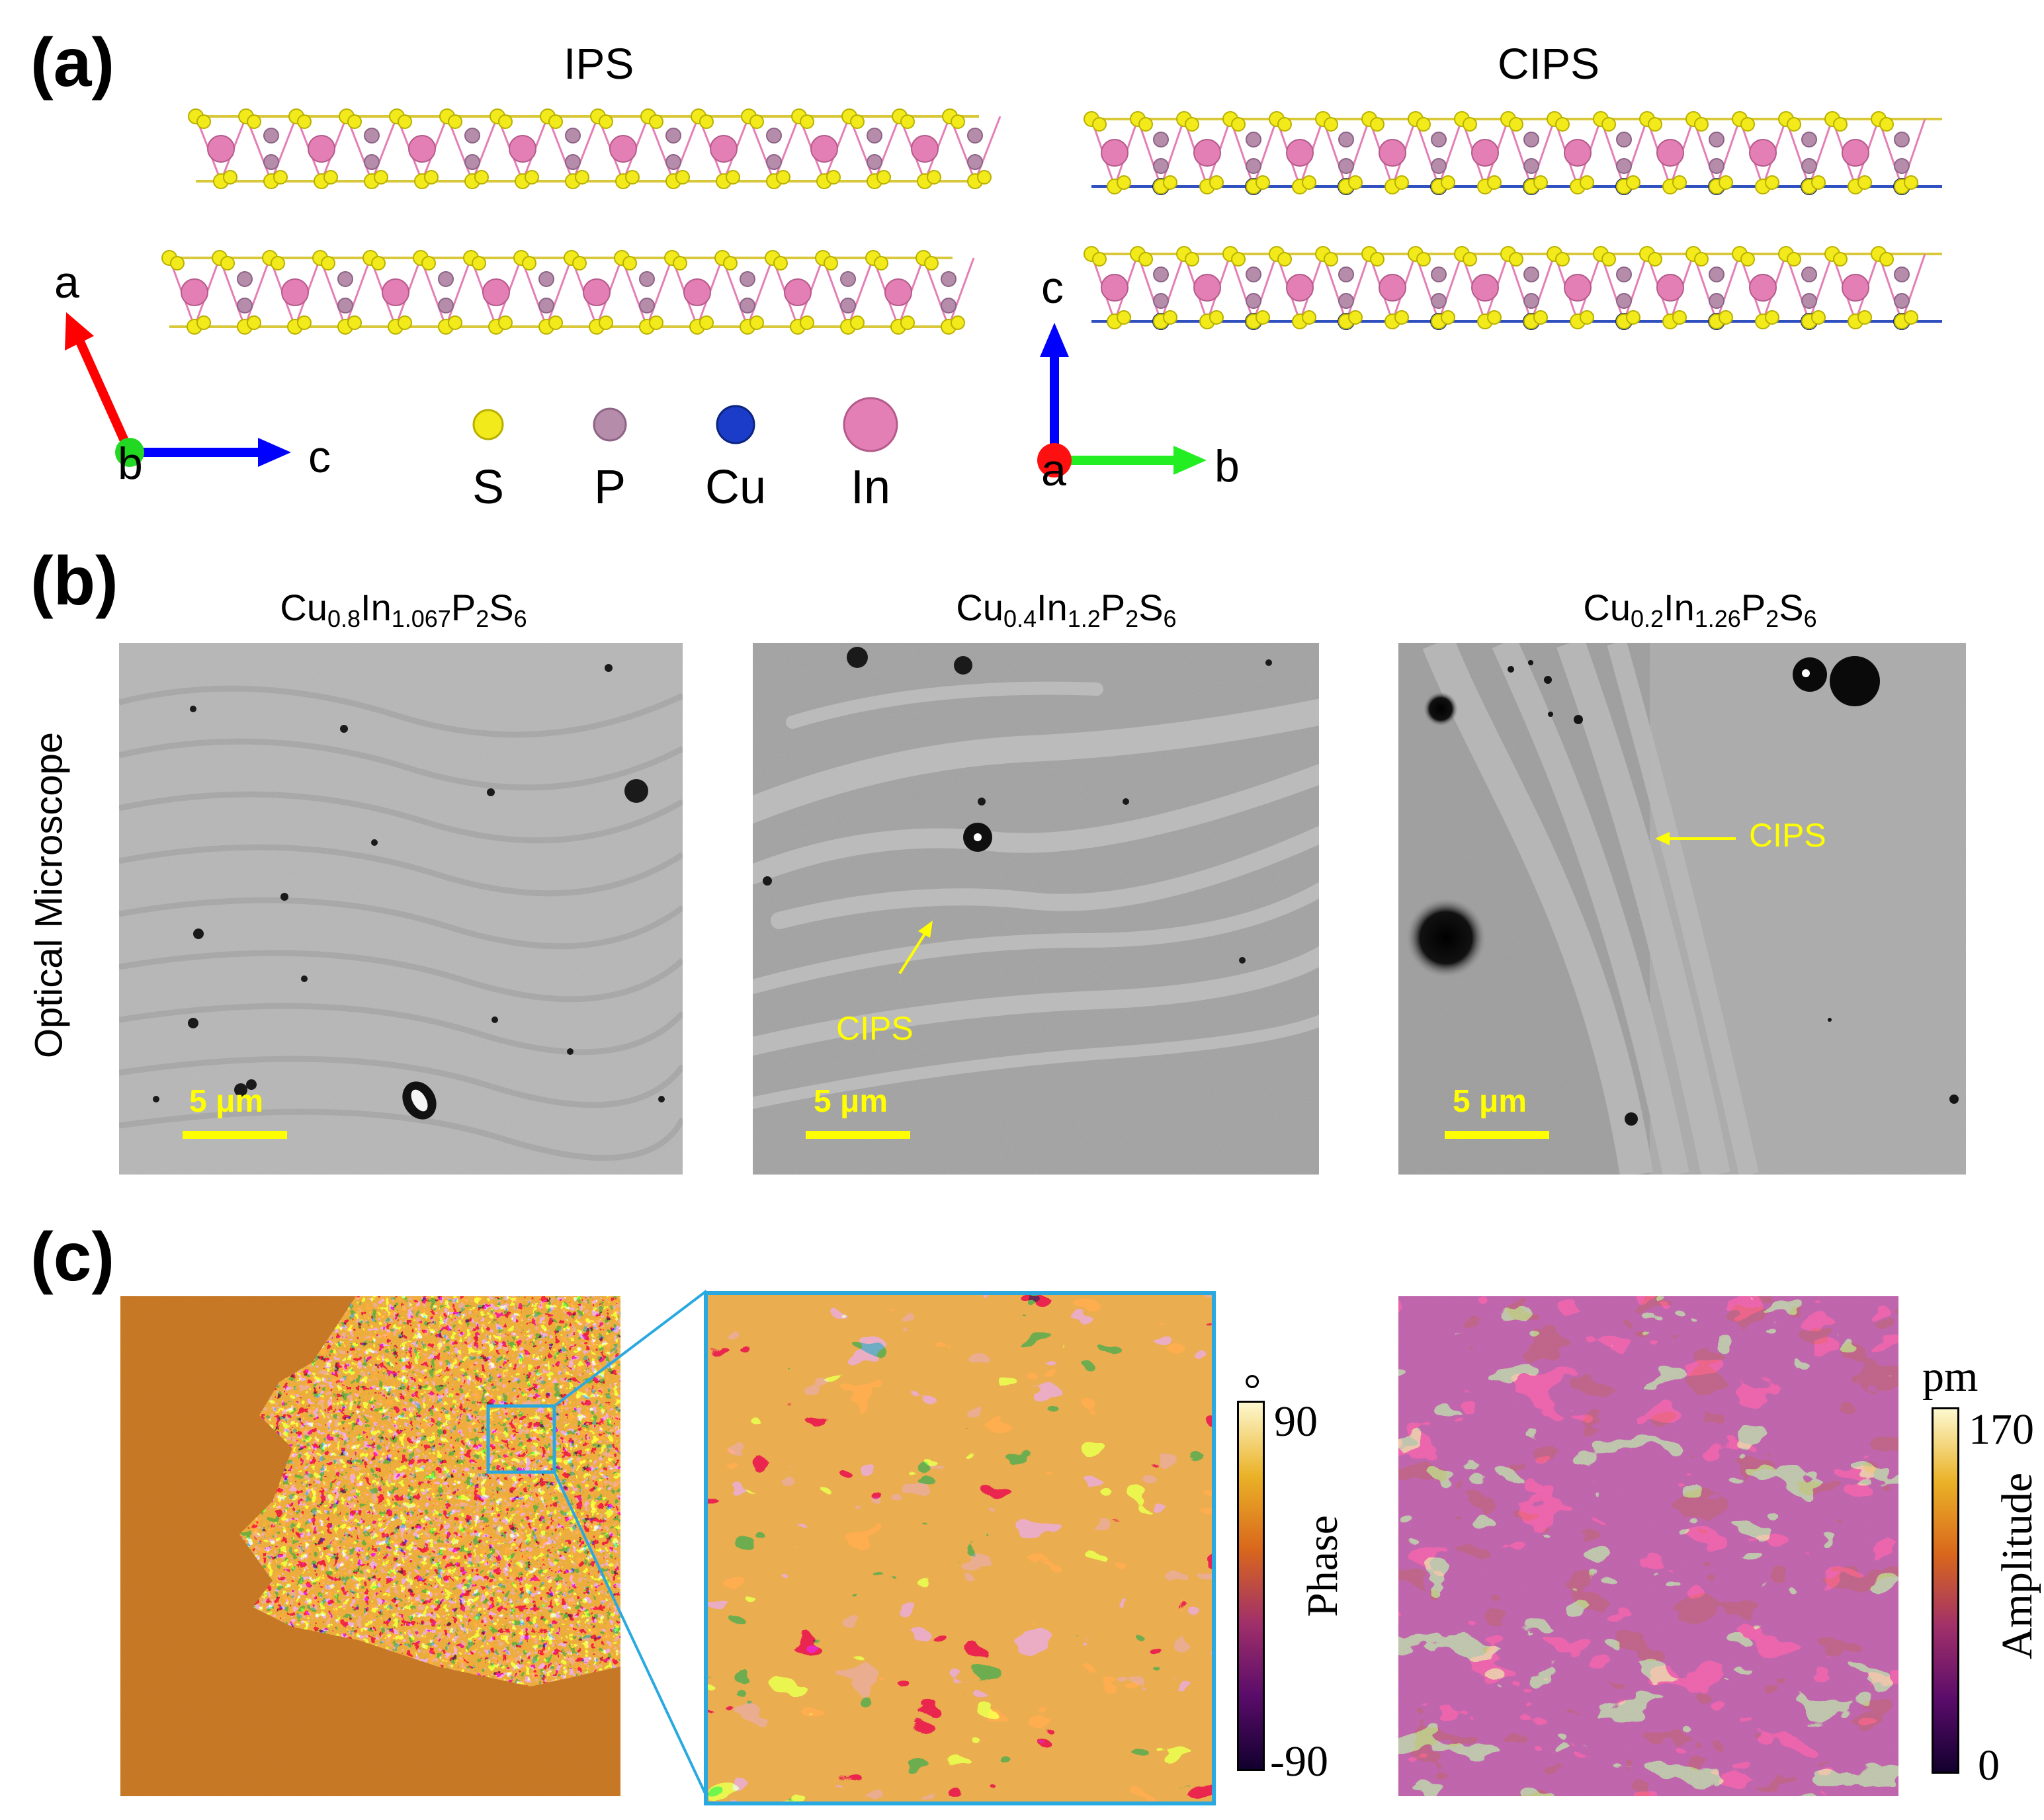  I want to click on left-axes-triad, so click(178, 389).